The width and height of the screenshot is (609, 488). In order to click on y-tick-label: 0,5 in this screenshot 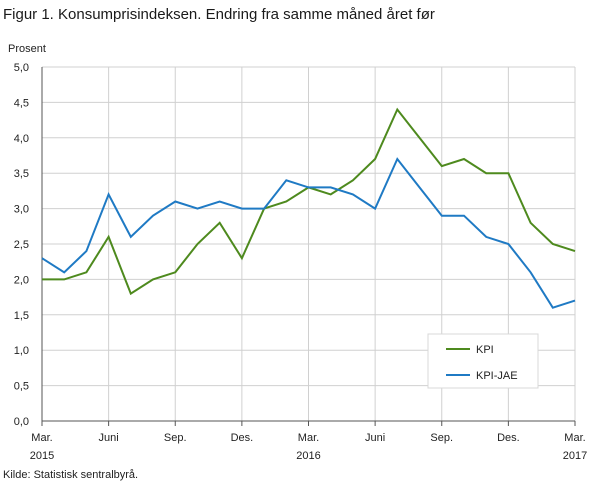, I will do `click(21, 387)`.